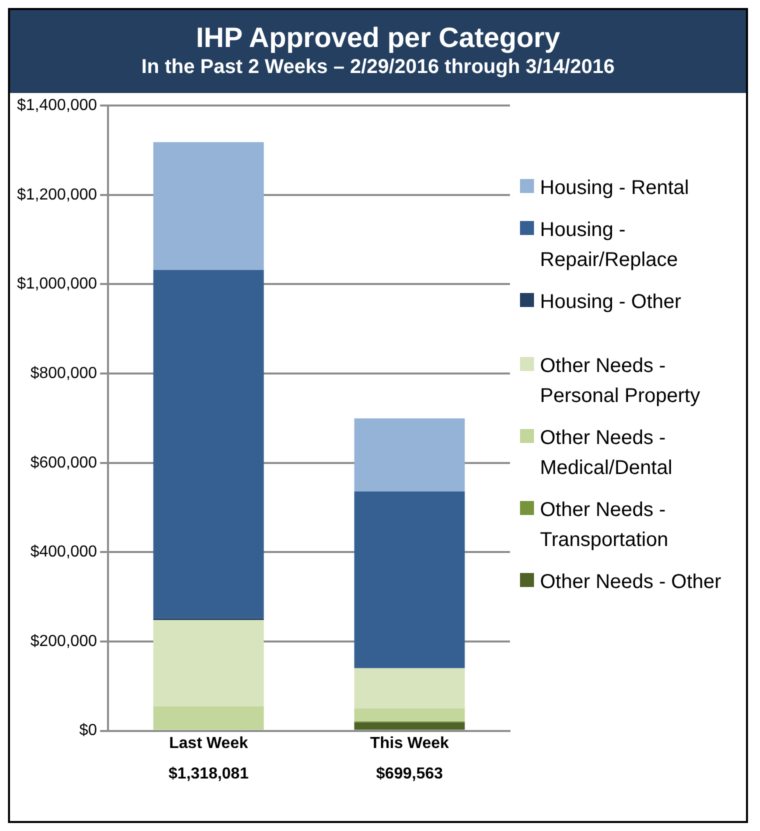 The width and height of the screenshot is (760, 831). I want to click on y-tick-label: $800,000, so click(64, 373).